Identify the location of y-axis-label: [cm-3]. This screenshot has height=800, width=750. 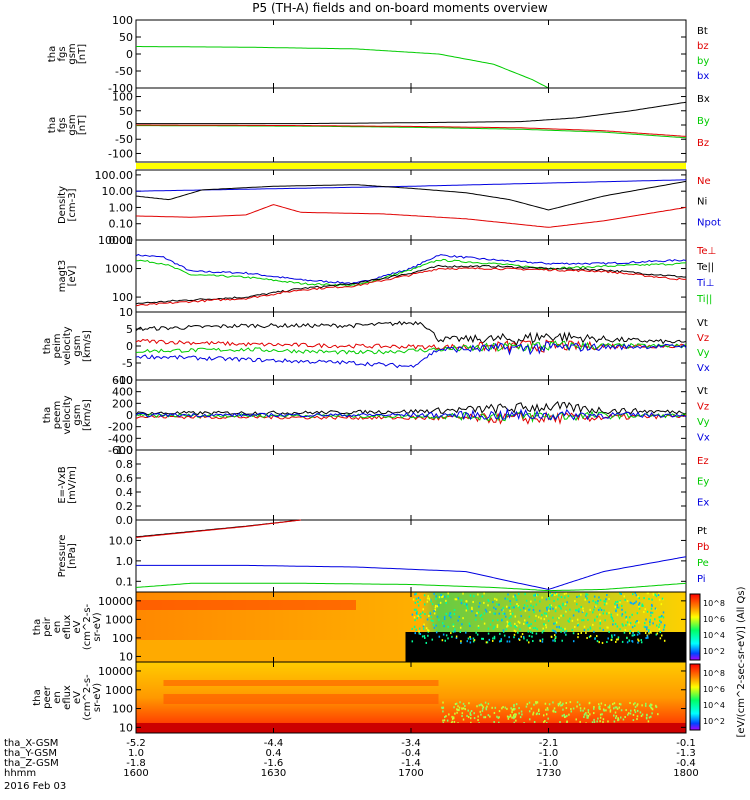
(72, 204).